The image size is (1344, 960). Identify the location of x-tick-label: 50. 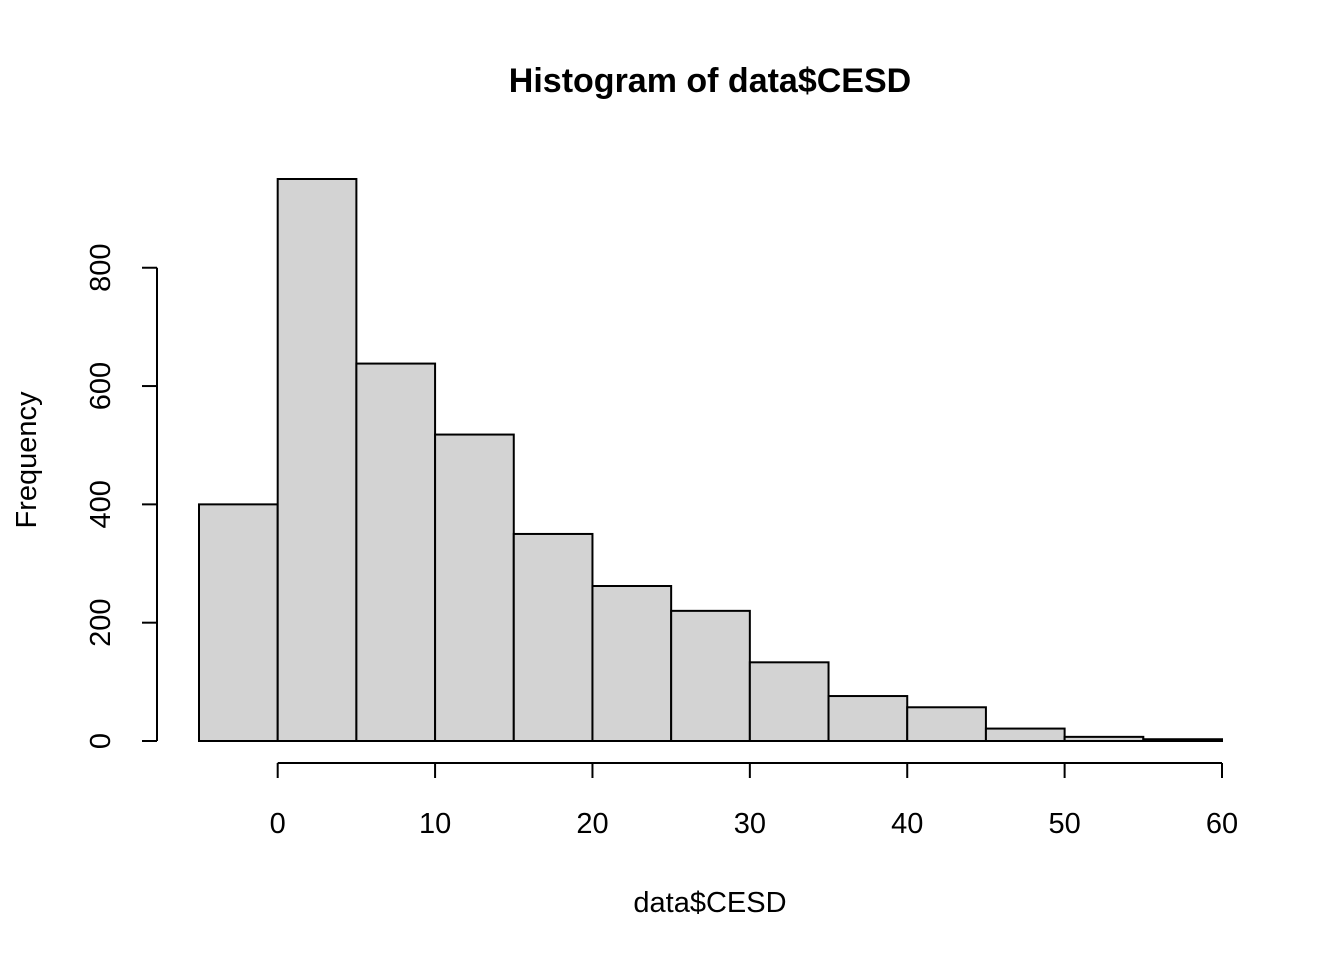
(1064, 824).